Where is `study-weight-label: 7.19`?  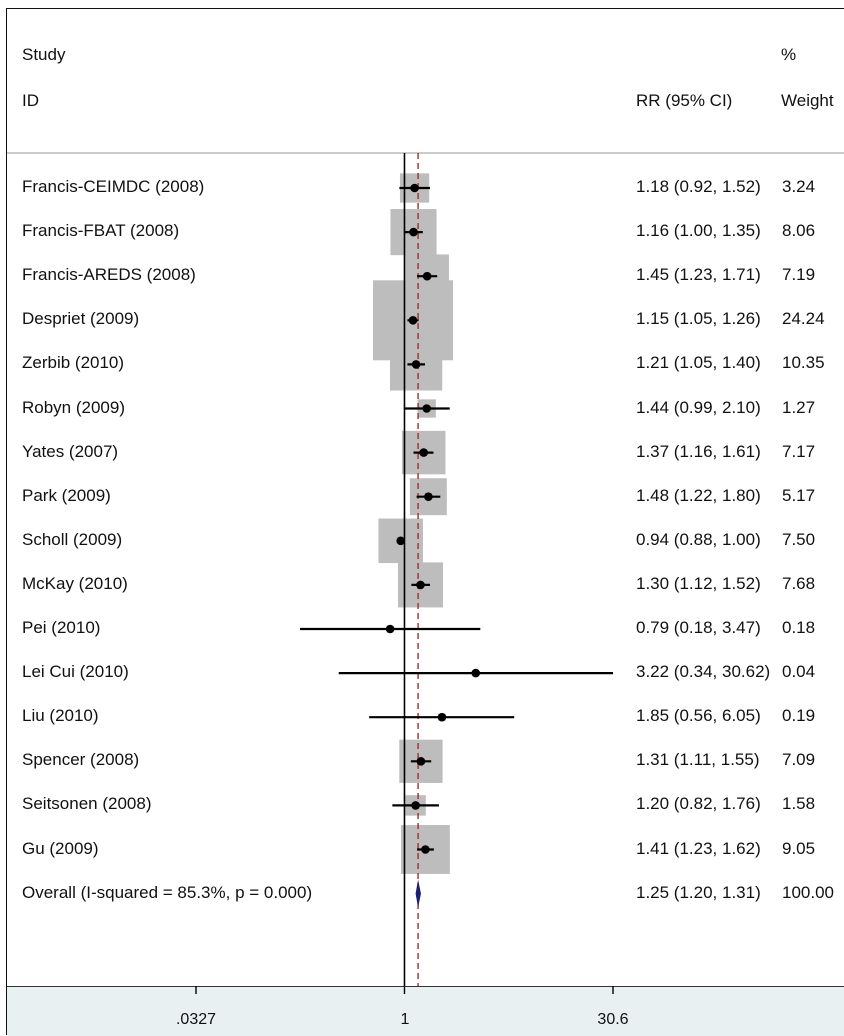 study-weight-label: 7.19 is located at coordinates (798, 275).